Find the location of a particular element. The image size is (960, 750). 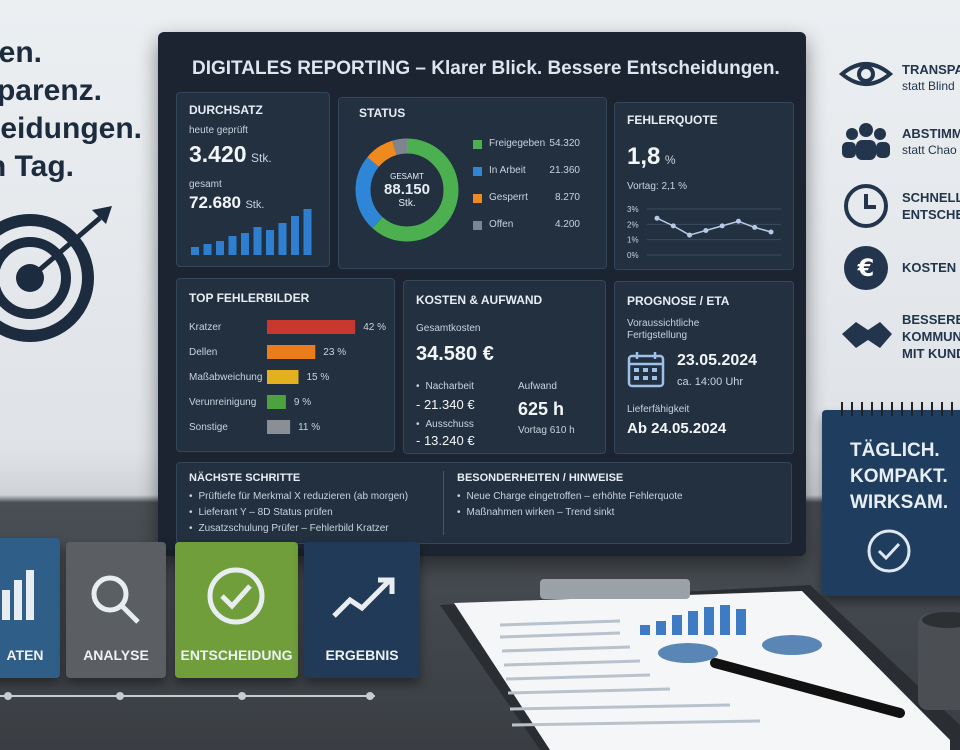

panel-title: STATUS is located at coordinates (382, 113).